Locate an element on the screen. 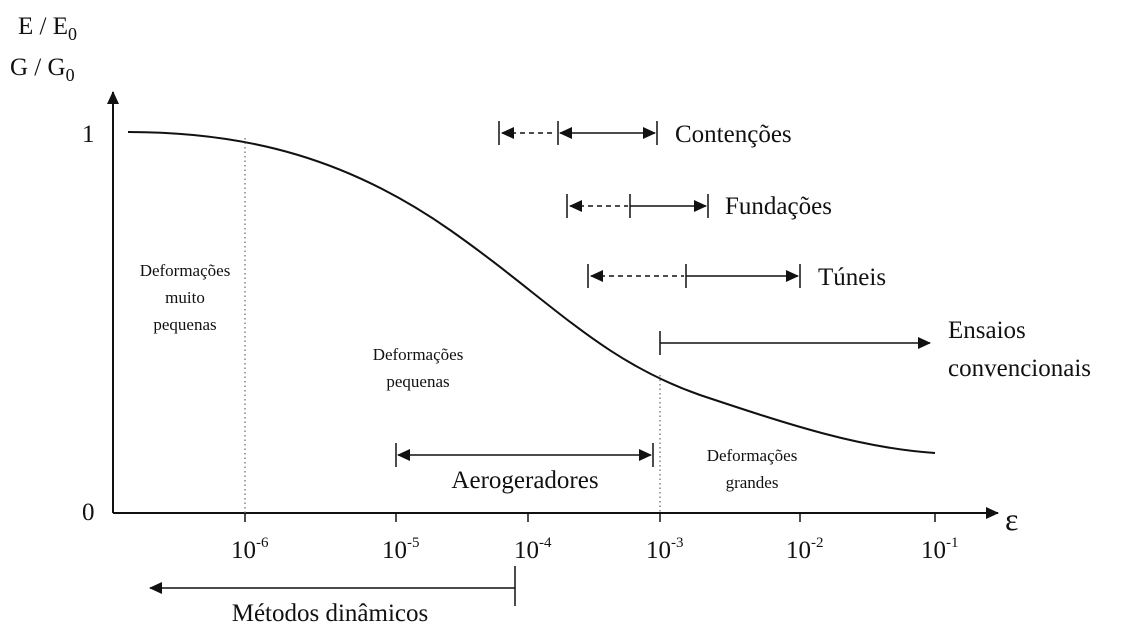  range-label: Túneis is located at coordinates (852, 277).